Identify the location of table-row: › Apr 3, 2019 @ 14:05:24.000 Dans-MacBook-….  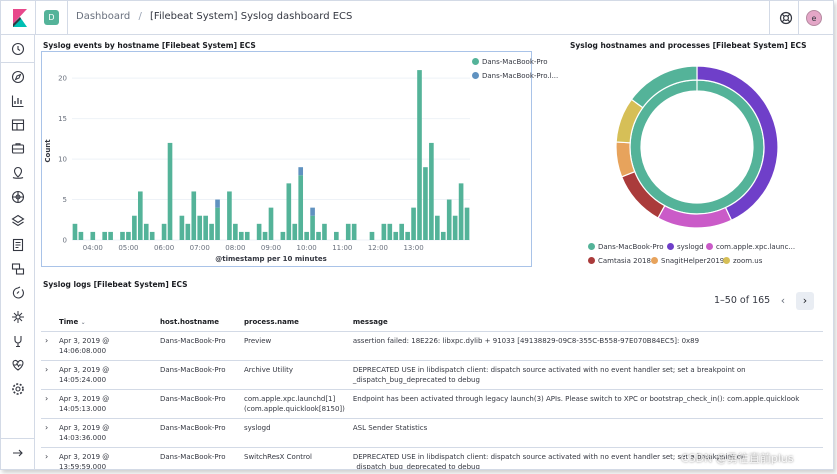
(432, 375).